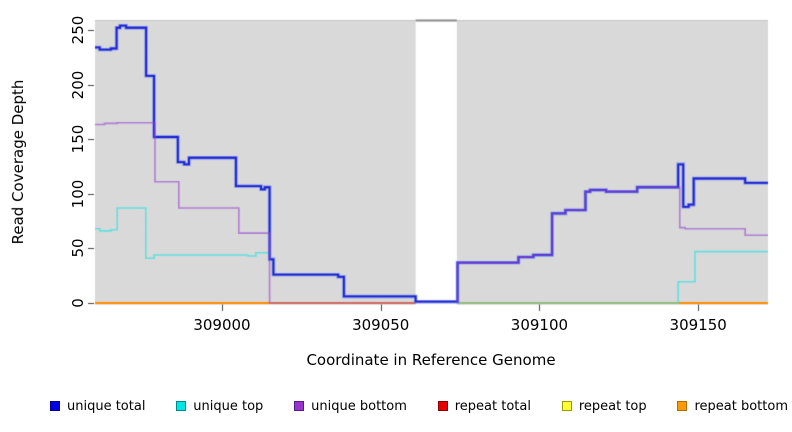 This screenshot has height=432, width=792. Describe the element at coordinates (741, 406) in the screenshot. I see `legend-label: repeat bottom` at that location.